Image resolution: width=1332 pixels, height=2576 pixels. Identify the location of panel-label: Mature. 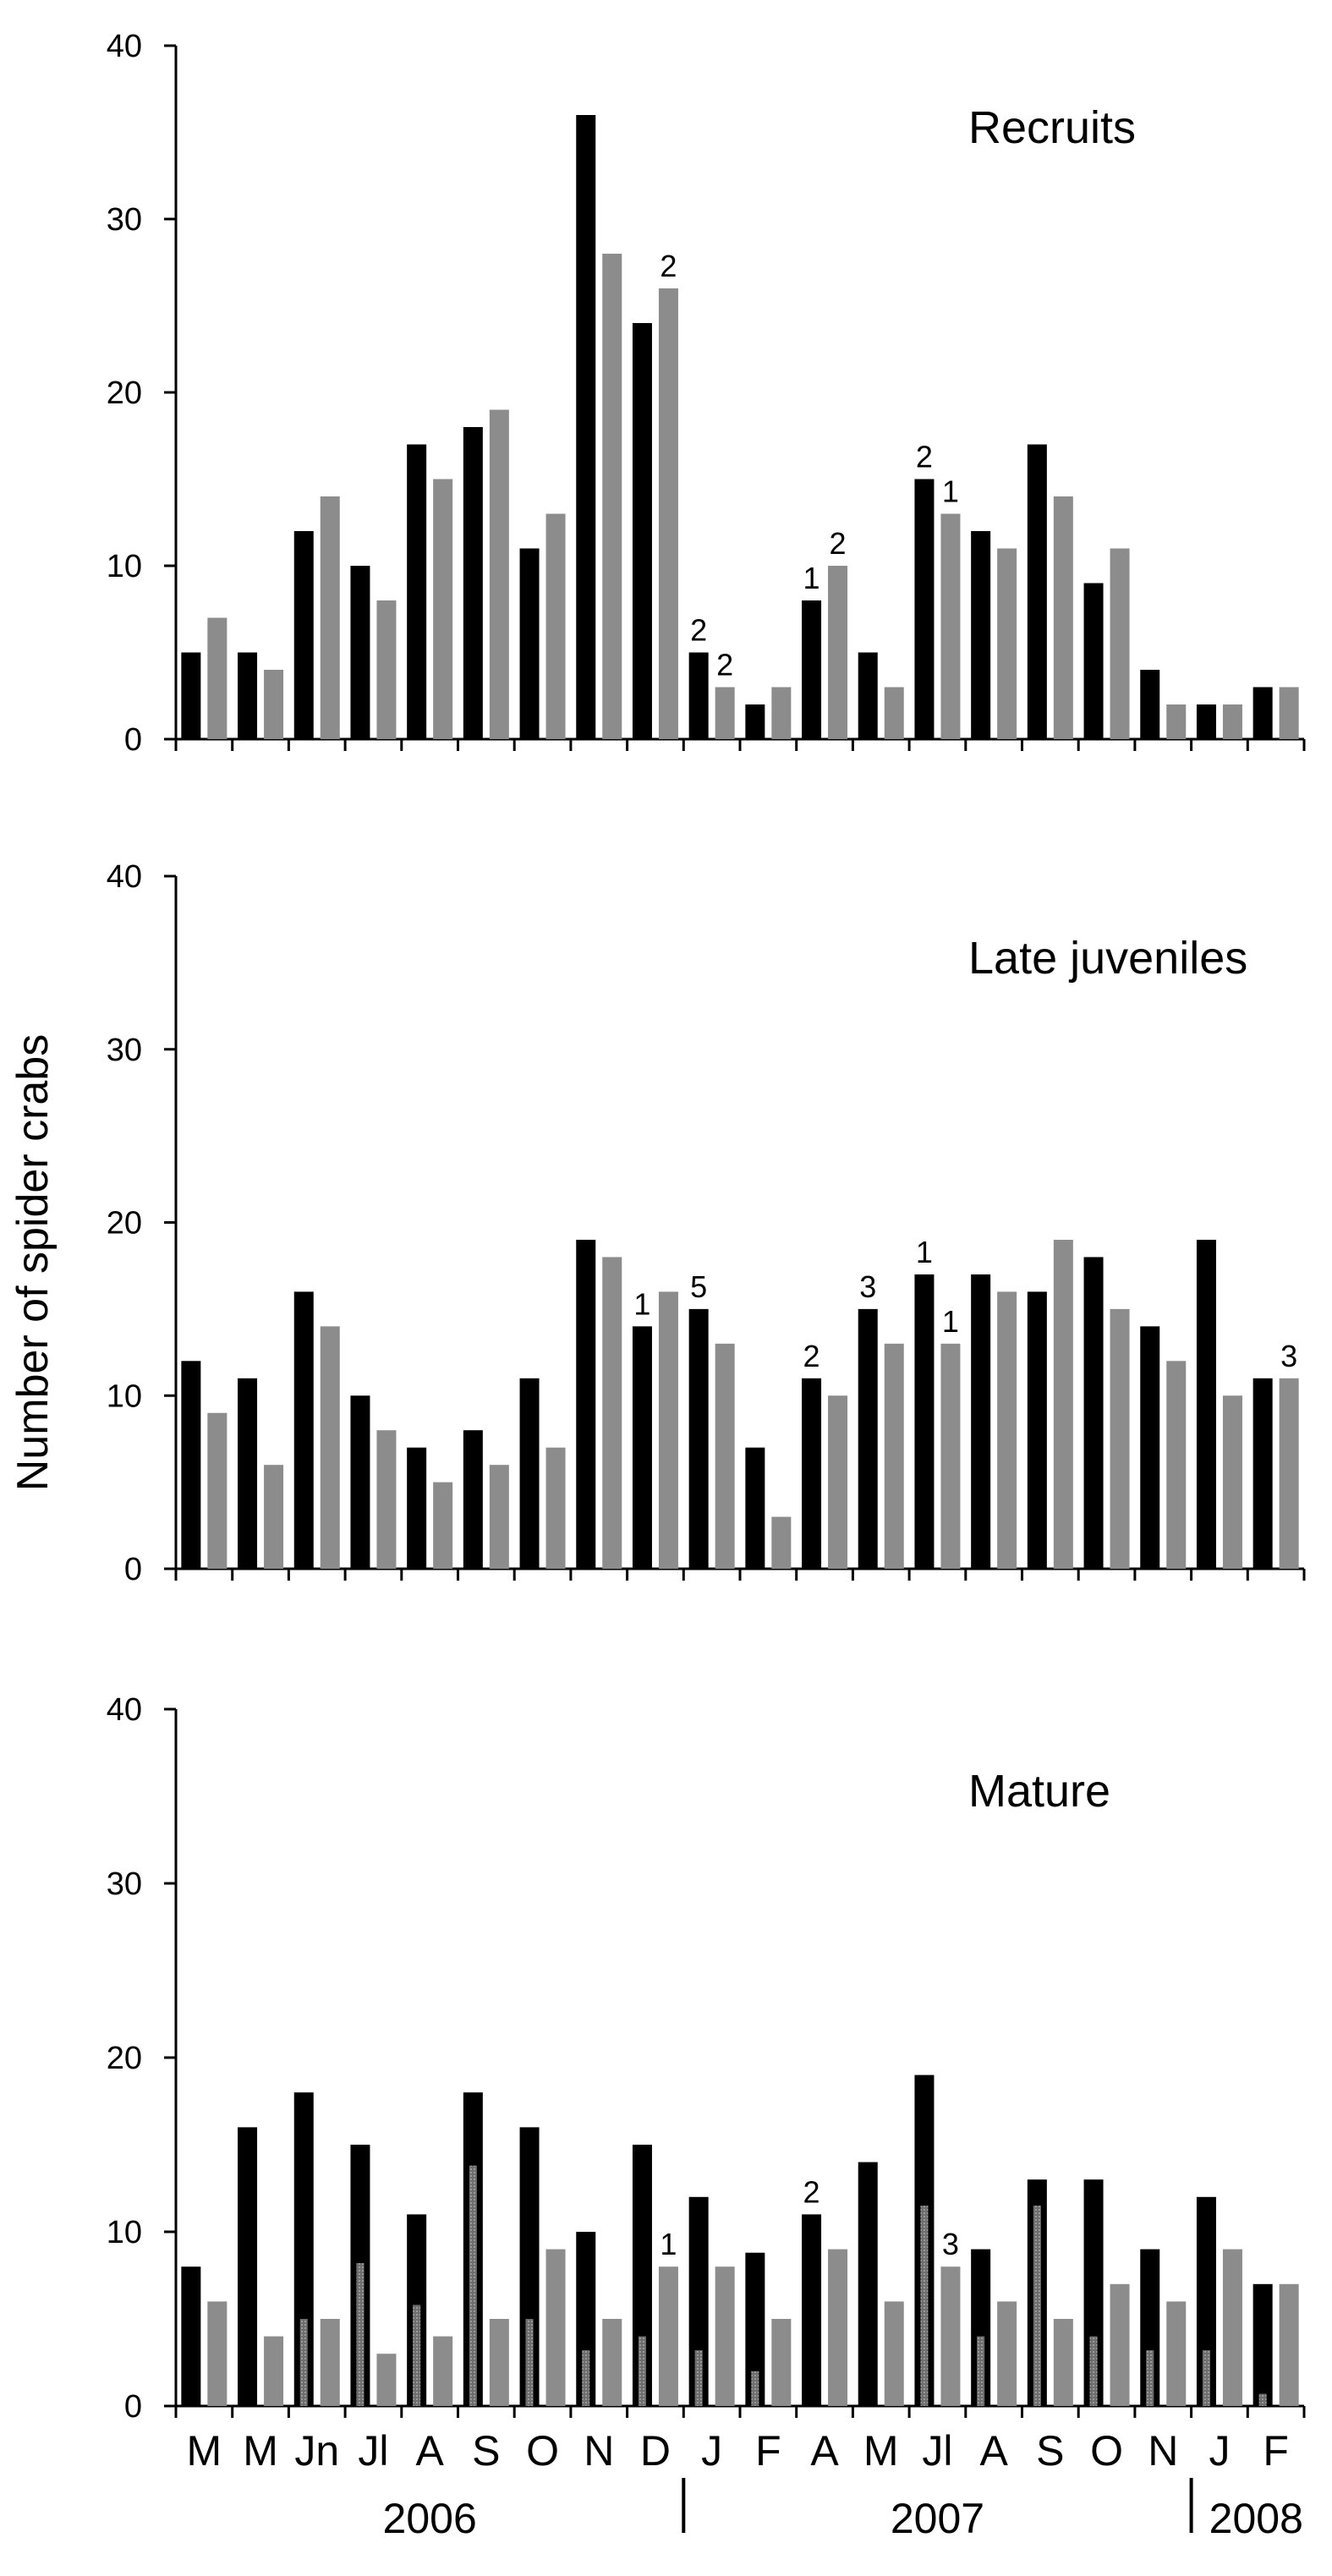
(1039, 1791).